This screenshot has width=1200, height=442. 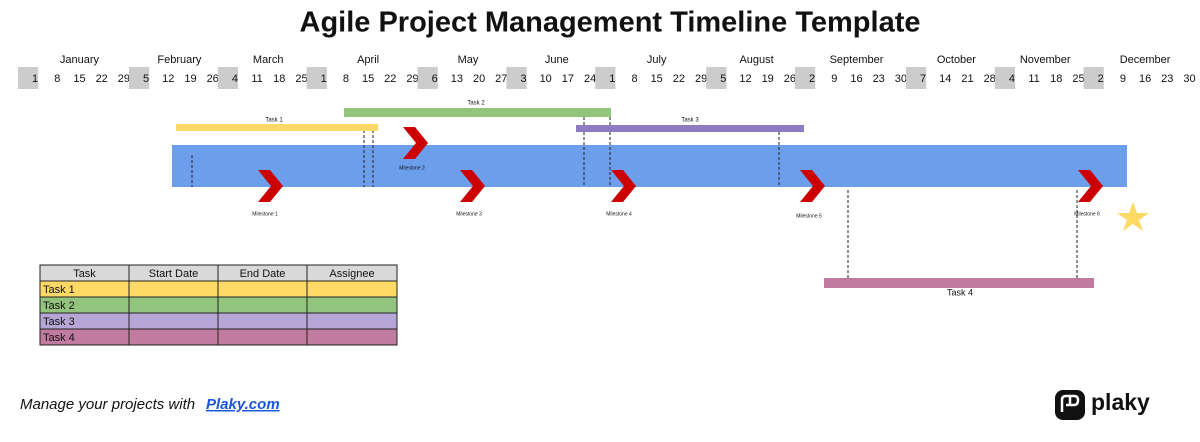 I want to click on month-label: February, so click(x=179, y=60).